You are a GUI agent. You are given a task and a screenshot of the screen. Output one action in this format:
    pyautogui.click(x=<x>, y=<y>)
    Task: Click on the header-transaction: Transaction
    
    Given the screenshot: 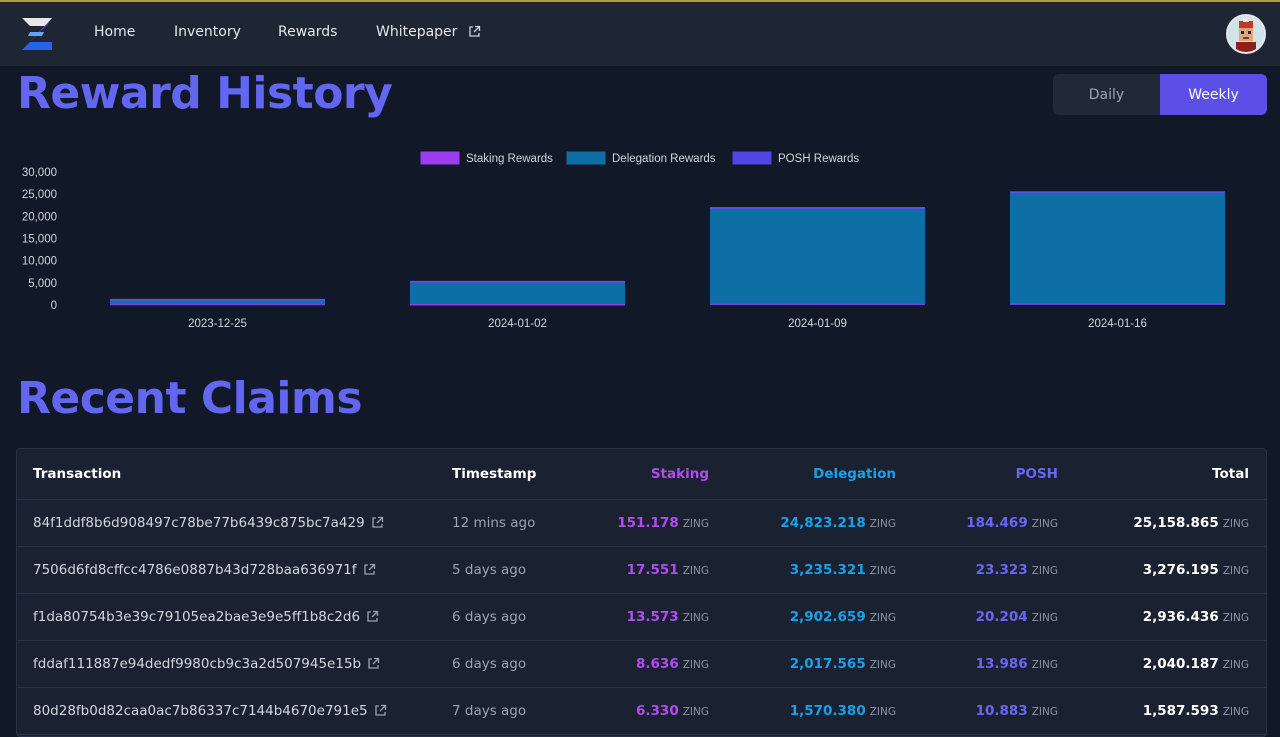 What is the action you would take?
    pyautogui.click(x=77, y=474)
    